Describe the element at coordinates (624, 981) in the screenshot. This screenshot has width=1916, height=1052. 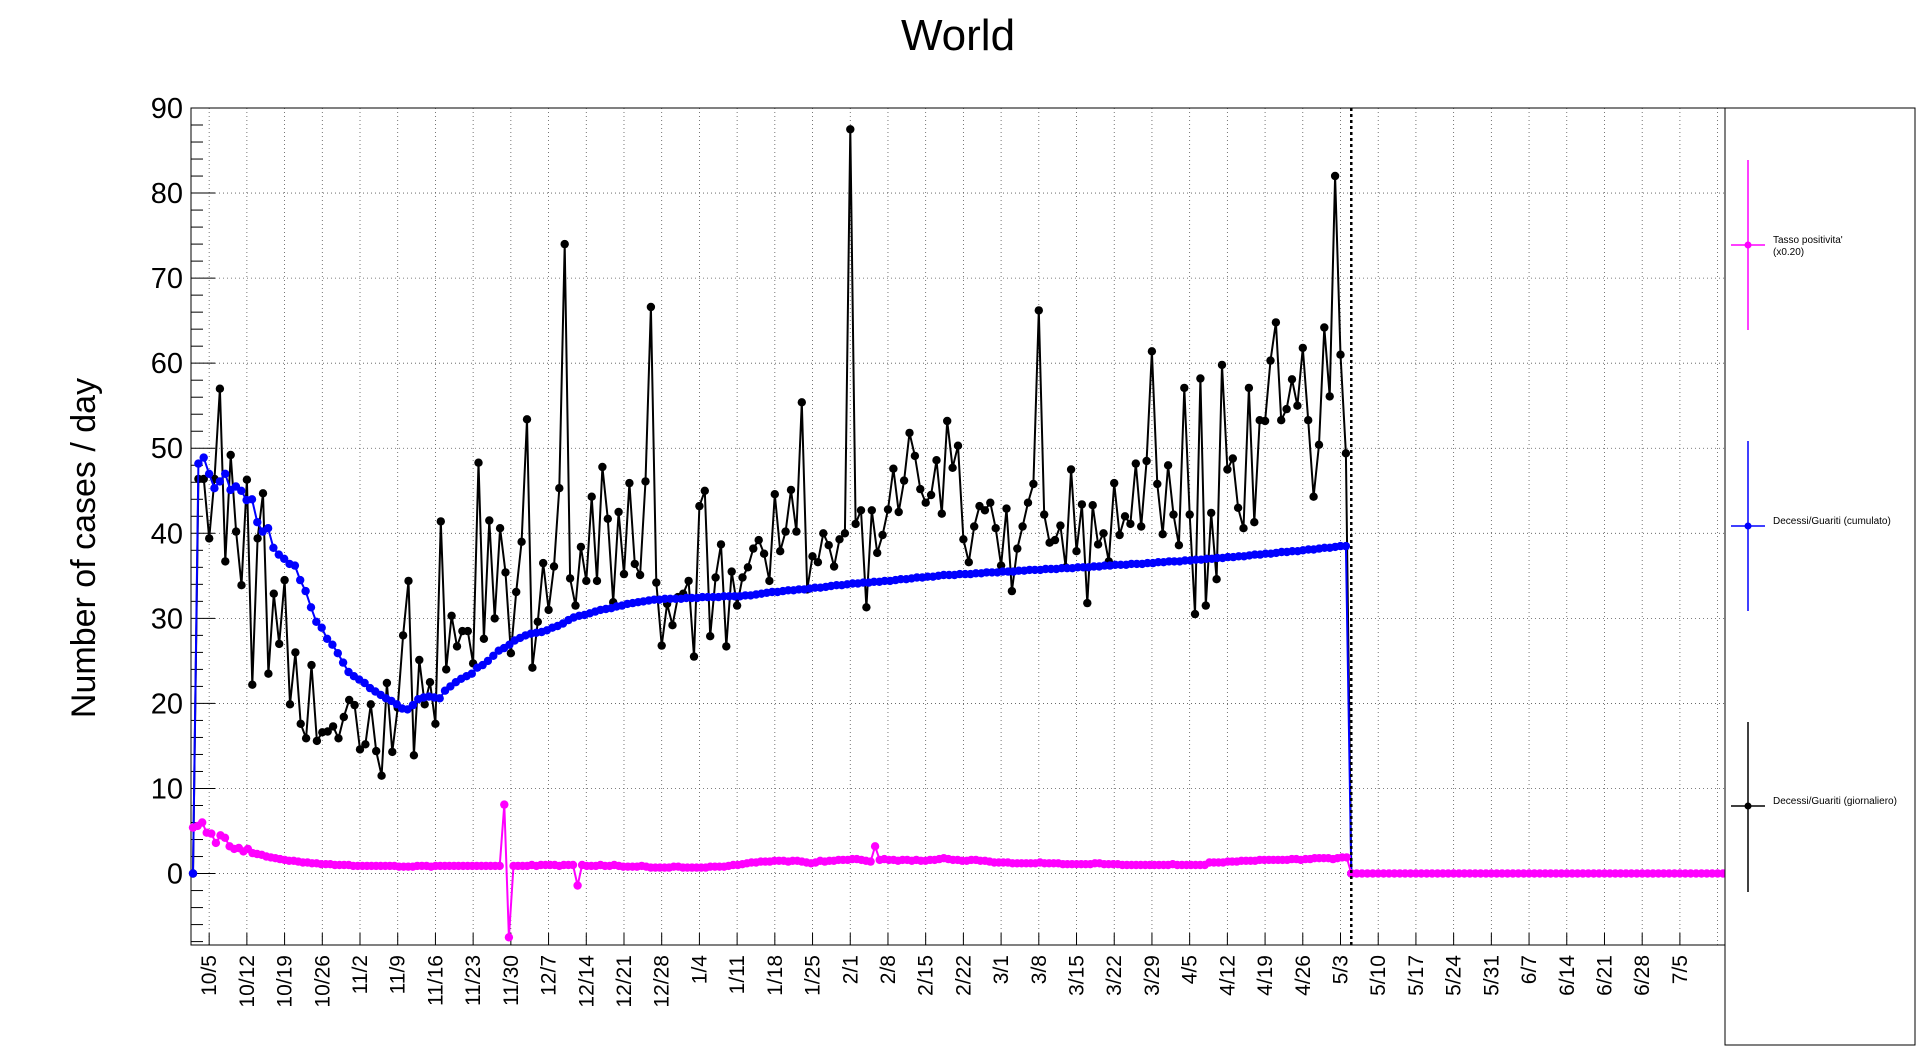
I see `x-tick-label: 12/21` at that location.